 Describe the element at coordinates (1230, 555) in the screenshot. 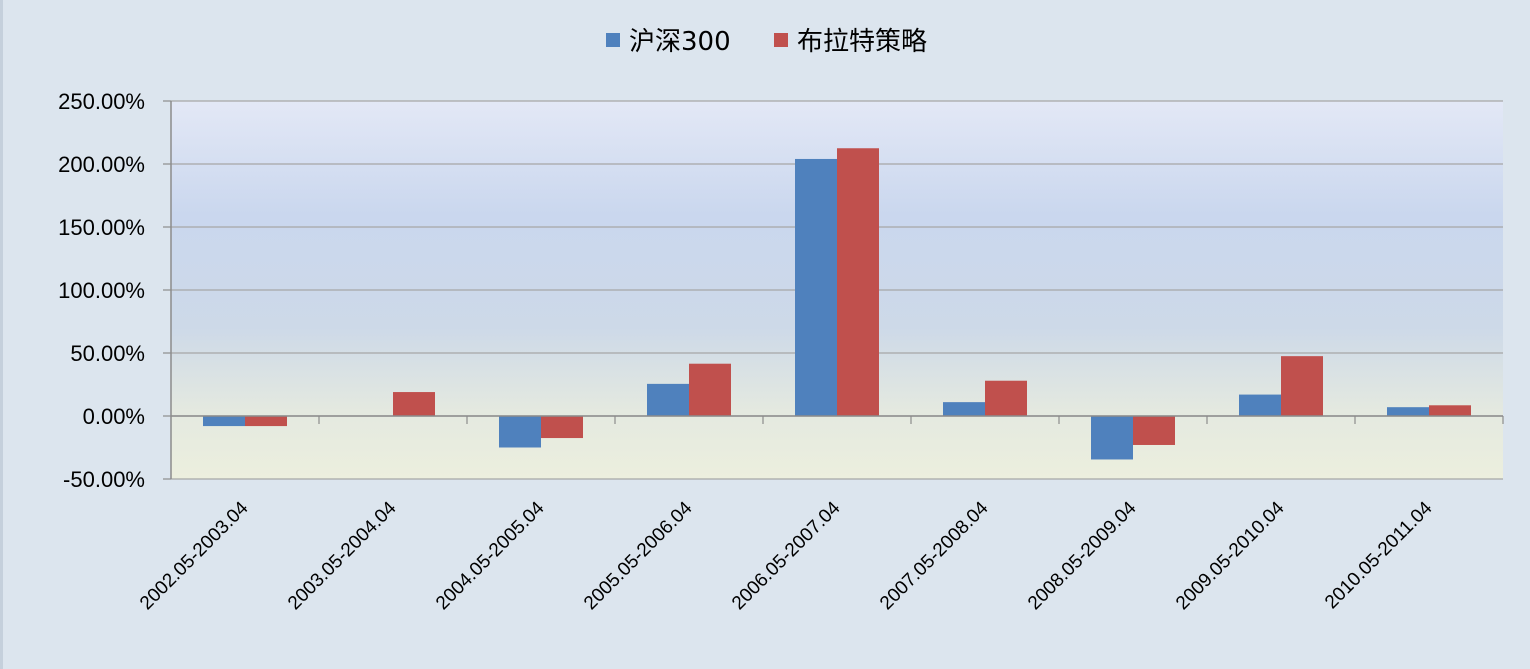

I see `x-tick-label: 2009.05-2010.04` at that location.